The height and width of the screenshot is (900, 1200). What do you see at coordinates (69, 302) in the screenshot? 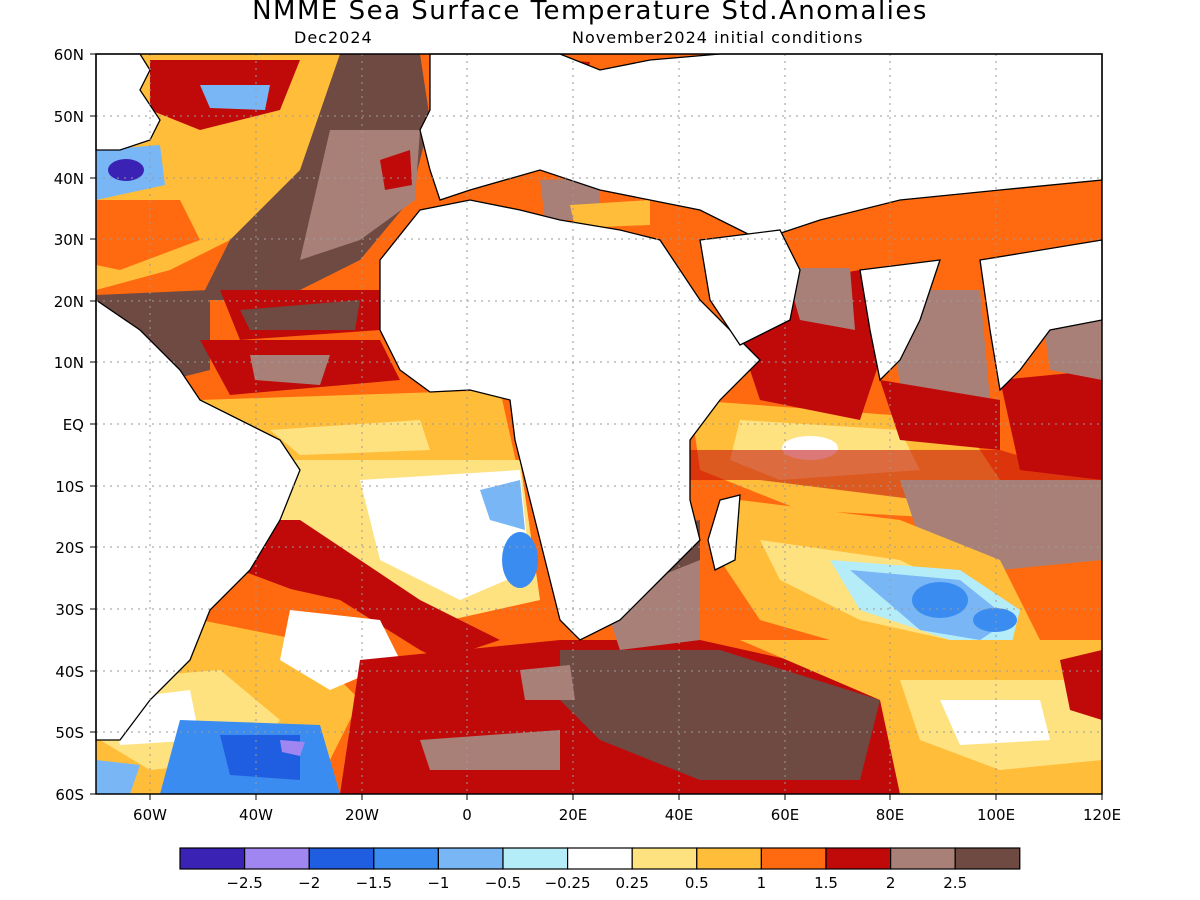
I see `lat-label: 20N` at bounding box center [69, 302].